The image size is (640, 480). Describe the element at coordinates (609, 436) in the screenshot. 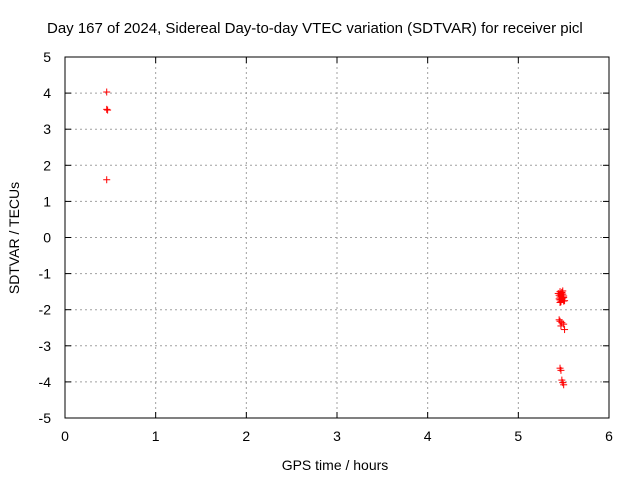

I see `x-tick-label: 6` at that location.